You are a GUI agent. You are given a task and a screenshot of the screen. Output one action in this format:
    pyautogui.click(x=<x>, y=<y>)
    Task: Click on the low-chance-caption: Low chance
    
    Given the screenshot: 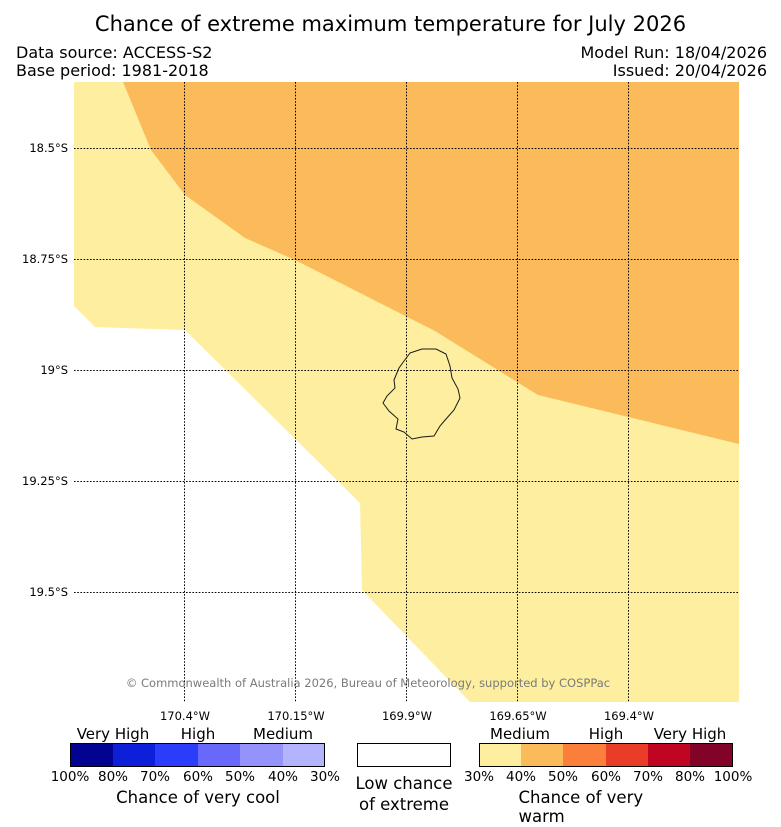 What is the action you would take?
    pyautogui.click(x=404, y=783)
    